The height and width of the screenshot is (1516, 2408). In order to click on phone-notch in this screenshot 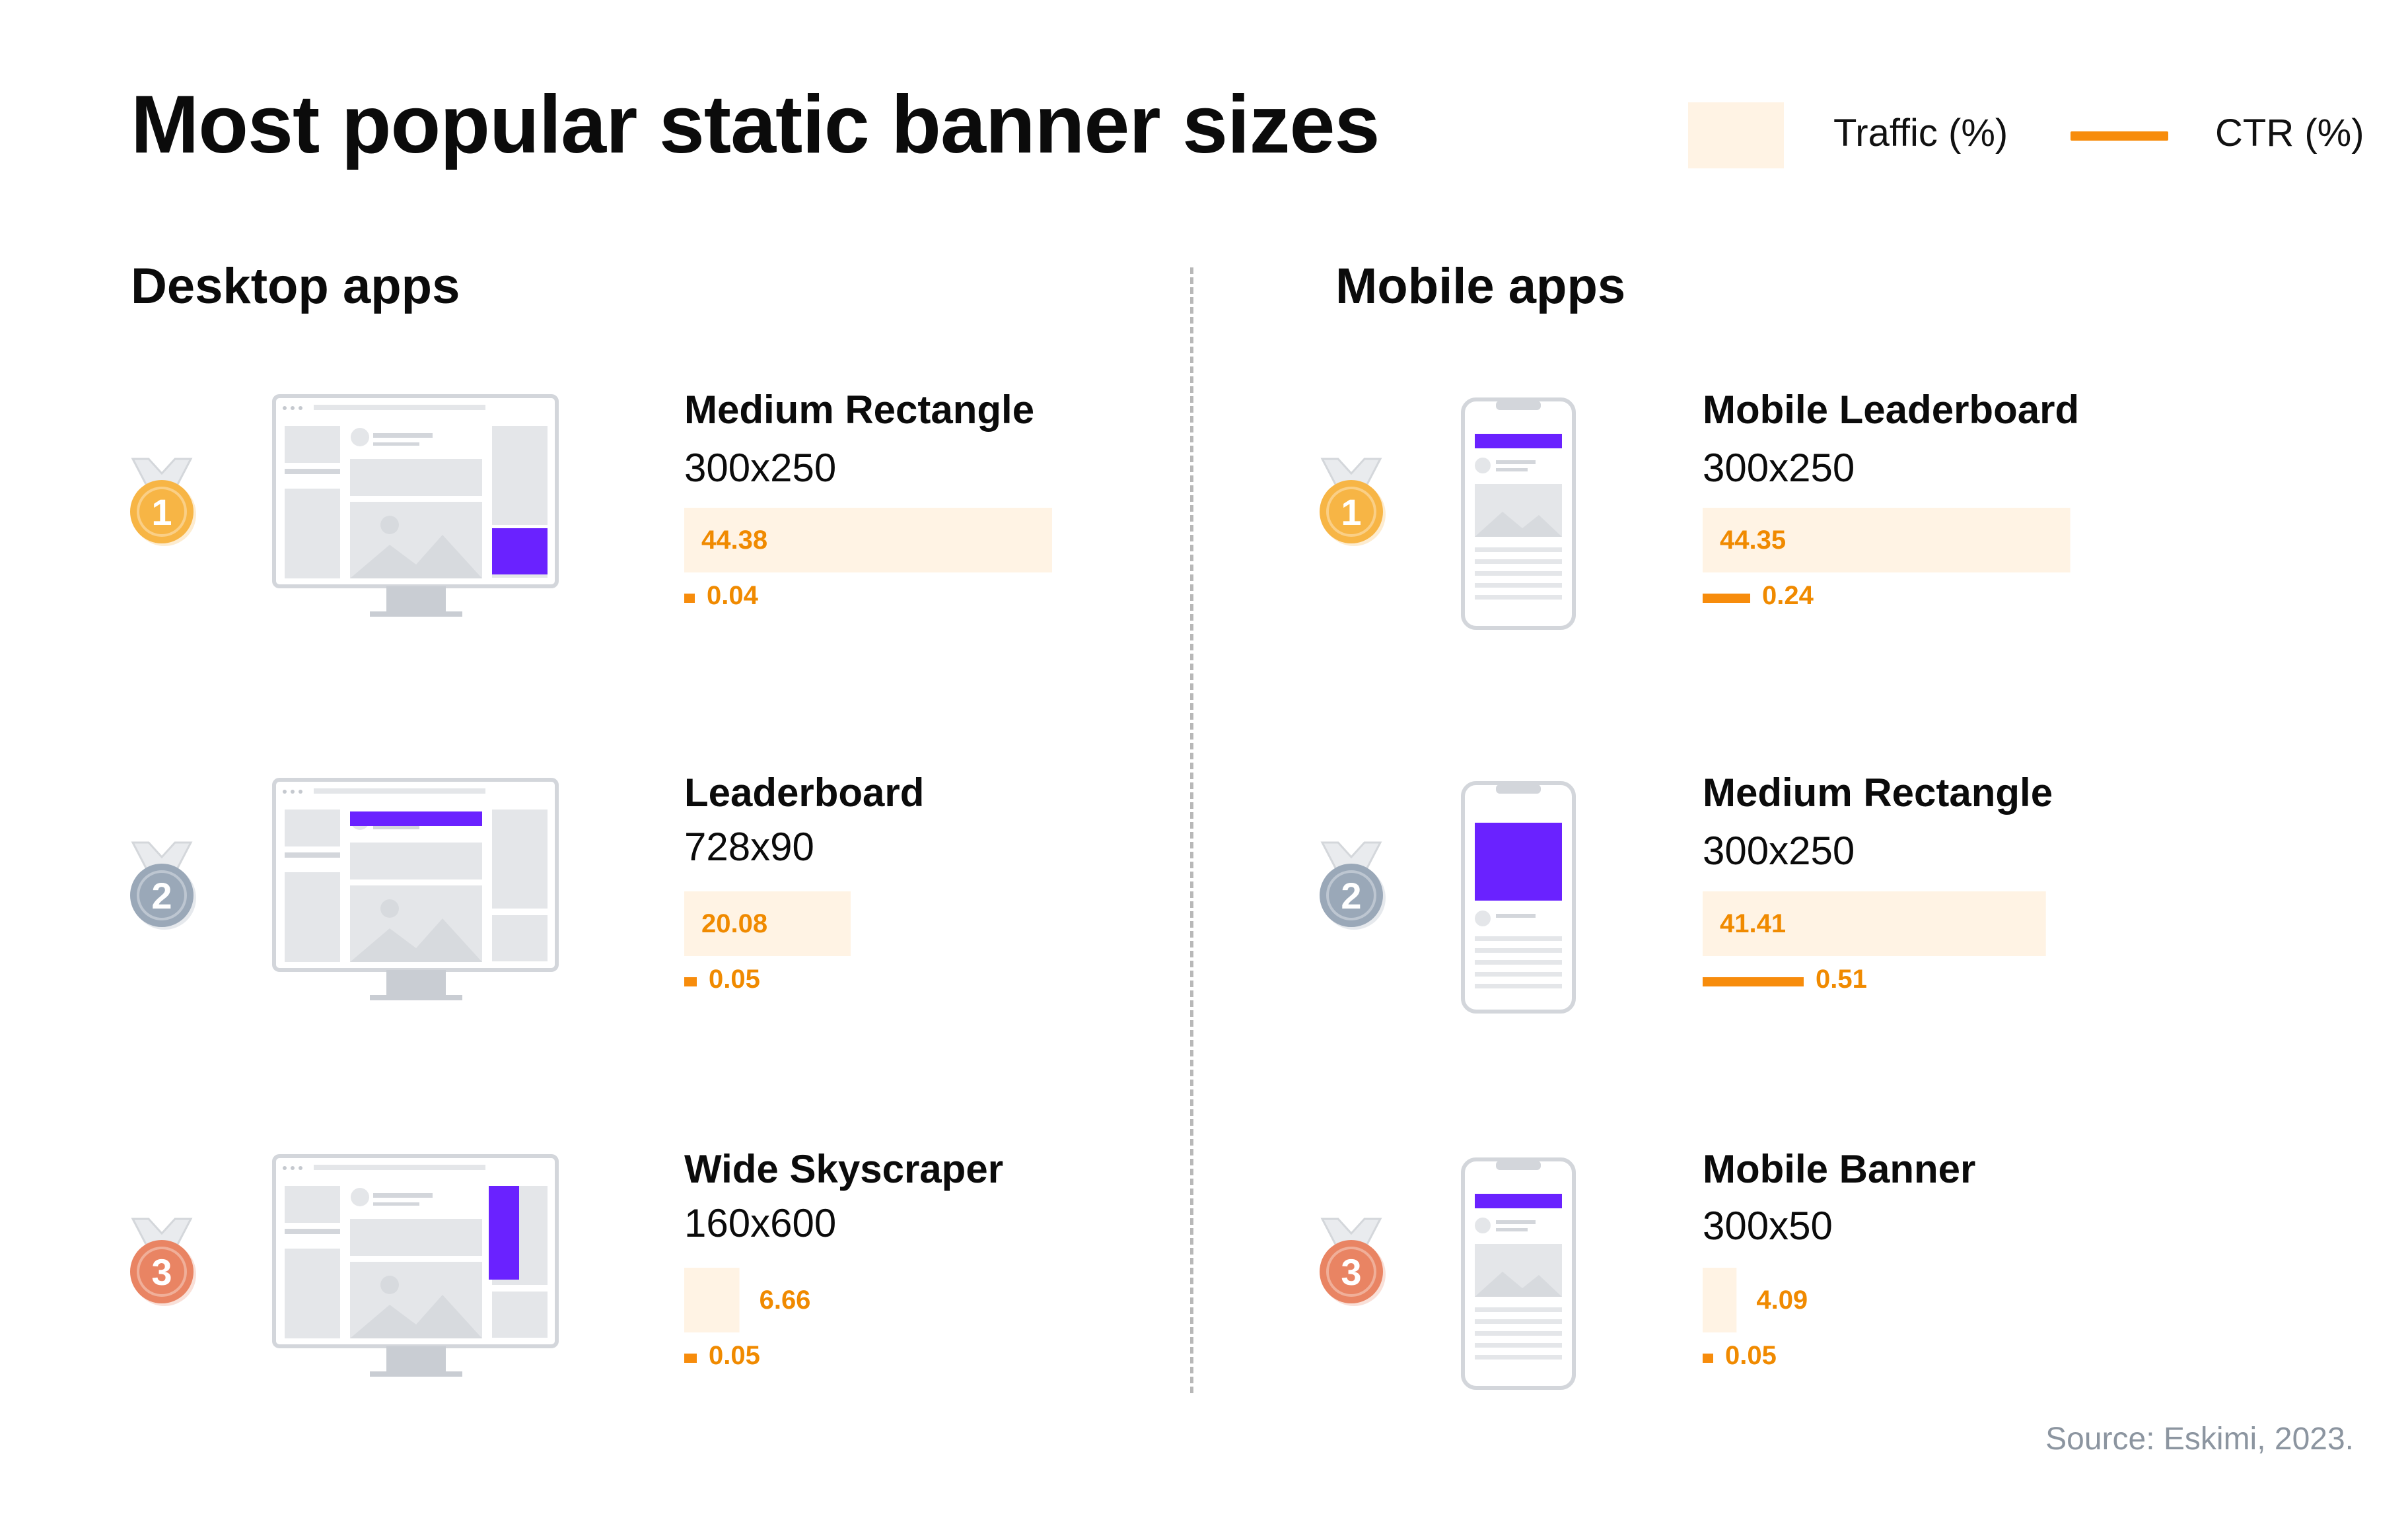, I will do `click(1518, 1165)`.